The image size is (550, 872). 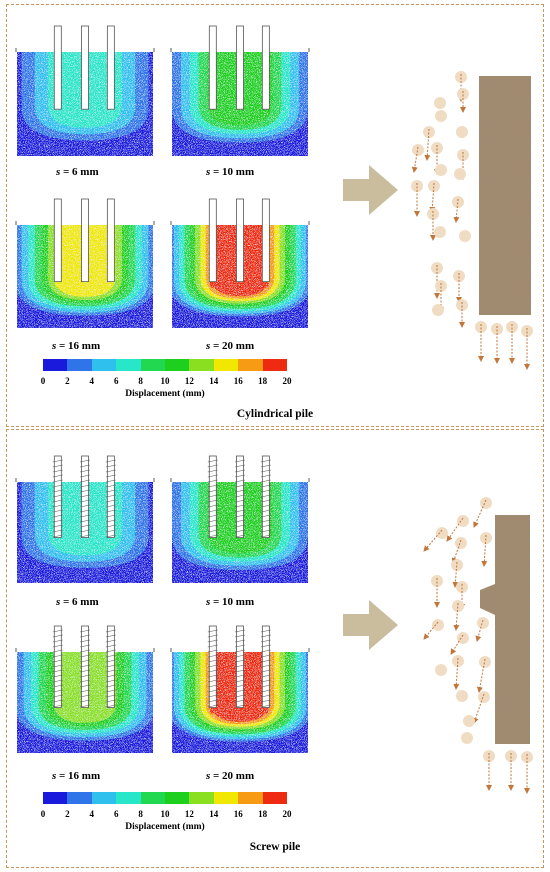 I want to click on colorbar-tick-label: 16, so click(x=238, y=814).